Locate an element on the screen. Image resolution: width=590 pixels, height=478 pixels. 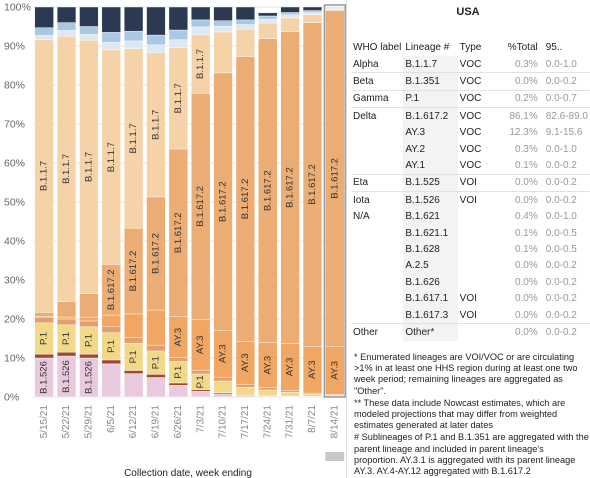
table-row: Iota B.1.526 VOI 0.0% 0.0-0.2 is located at coordinates (470, 200).